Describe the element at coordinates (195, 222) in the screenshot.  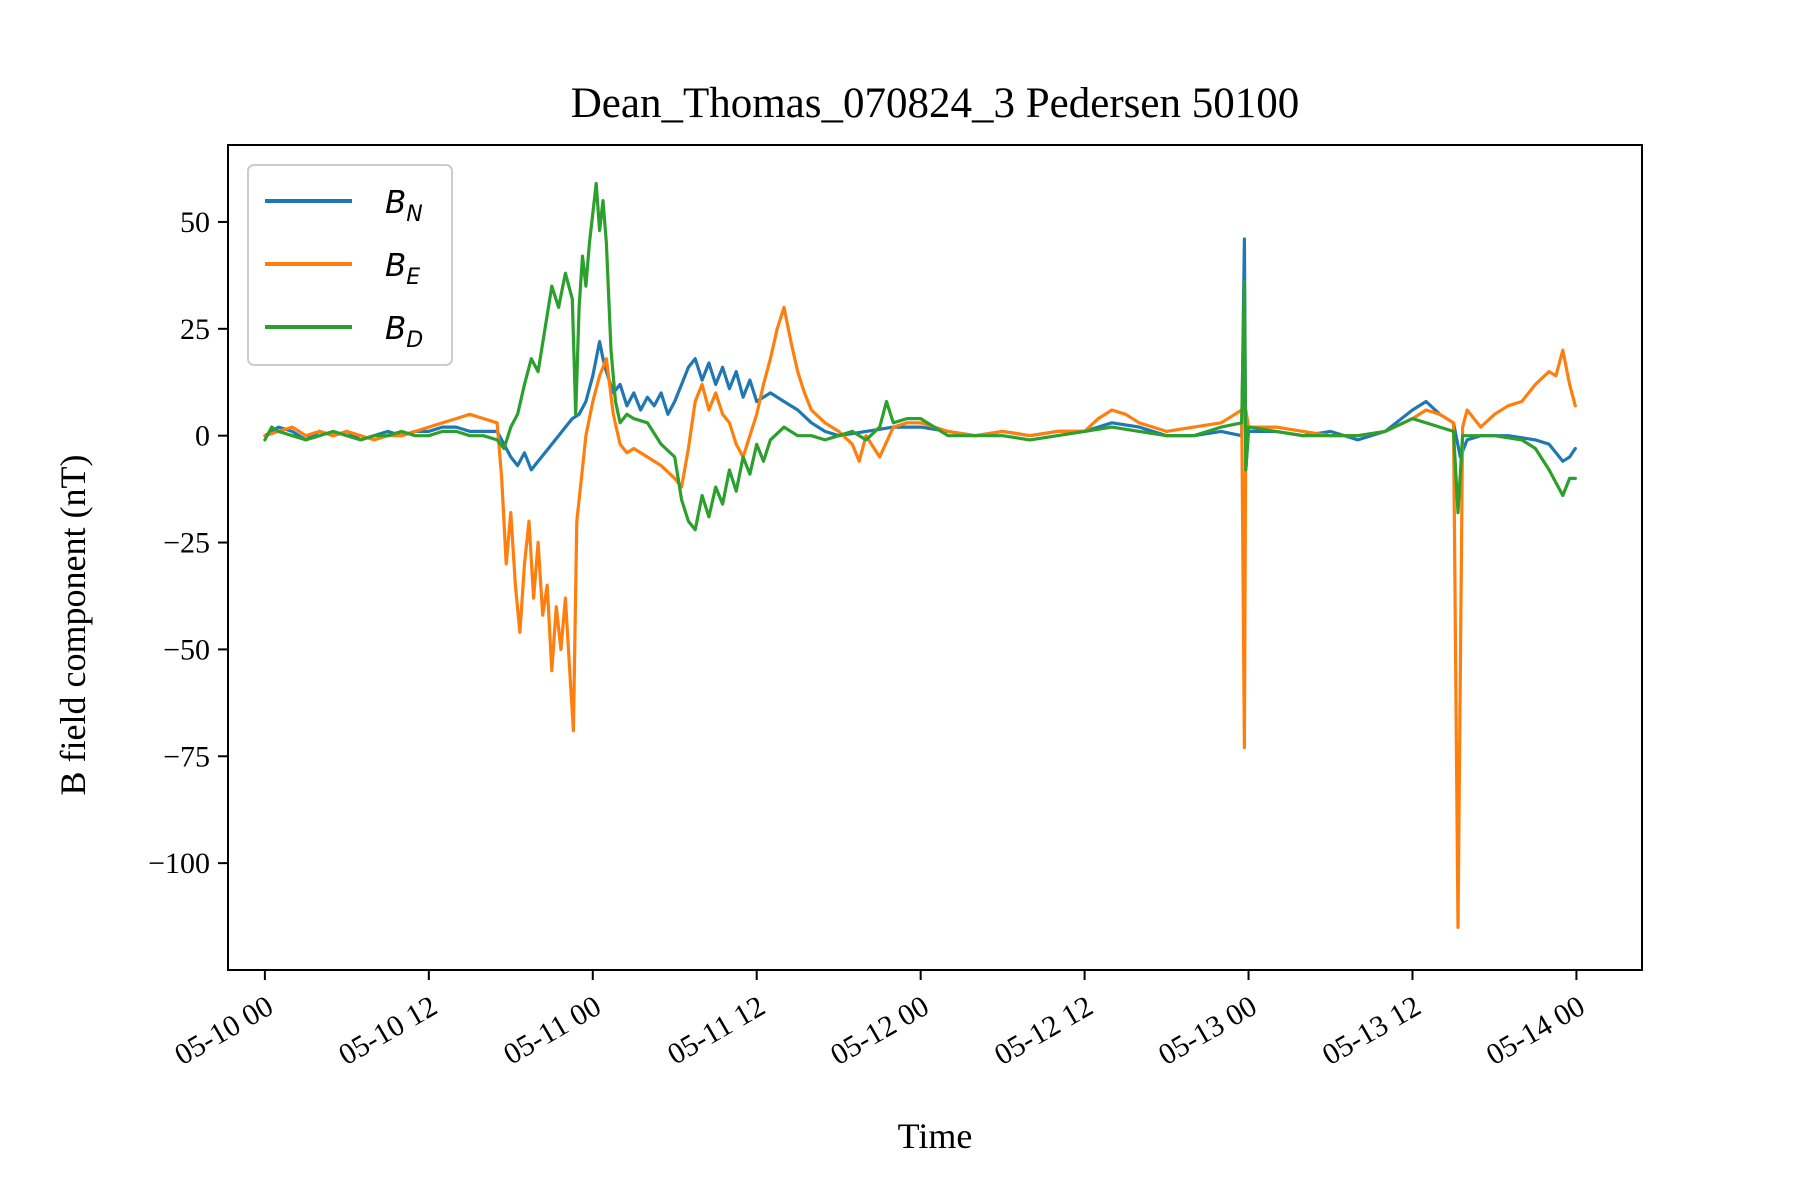
I see `y-tick-label: 50` at that location.